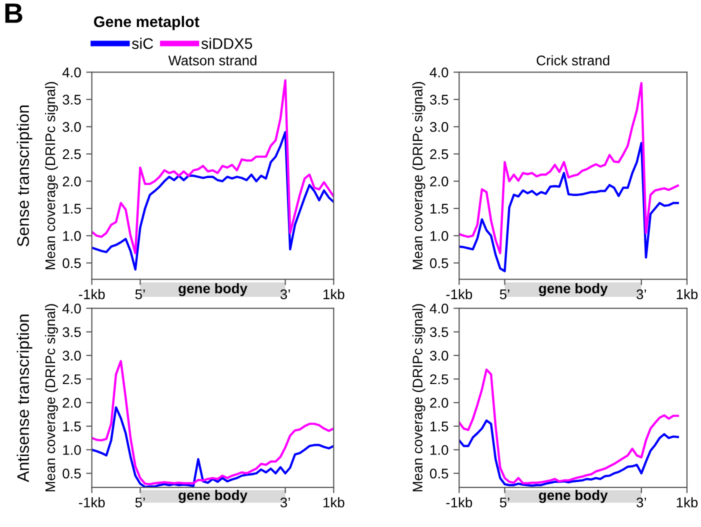 This screenshot has width=701, height=527. I want to click on chart-title: Watson strand, so click(212, 60).